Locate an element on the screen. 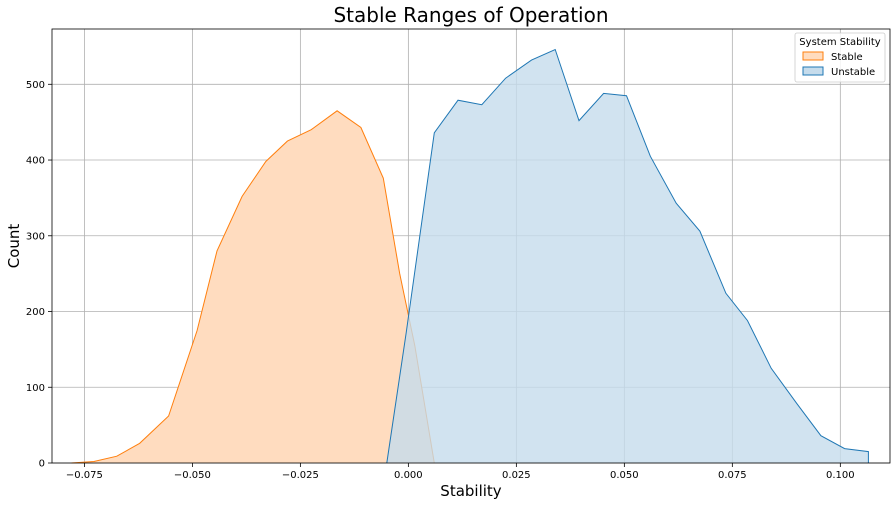 The height and width of the screenshot is (506, 896). y-tick-label: 400 is located at coordinates (35, 161).